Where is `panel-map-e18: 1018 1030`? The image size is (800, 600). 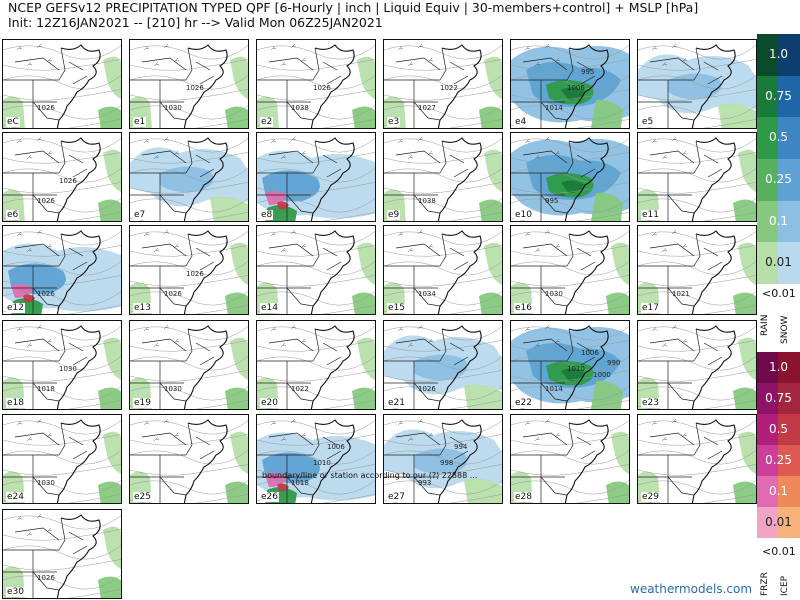
panel-map-e18: 1018 1030 is located at coordinates (62, 366).